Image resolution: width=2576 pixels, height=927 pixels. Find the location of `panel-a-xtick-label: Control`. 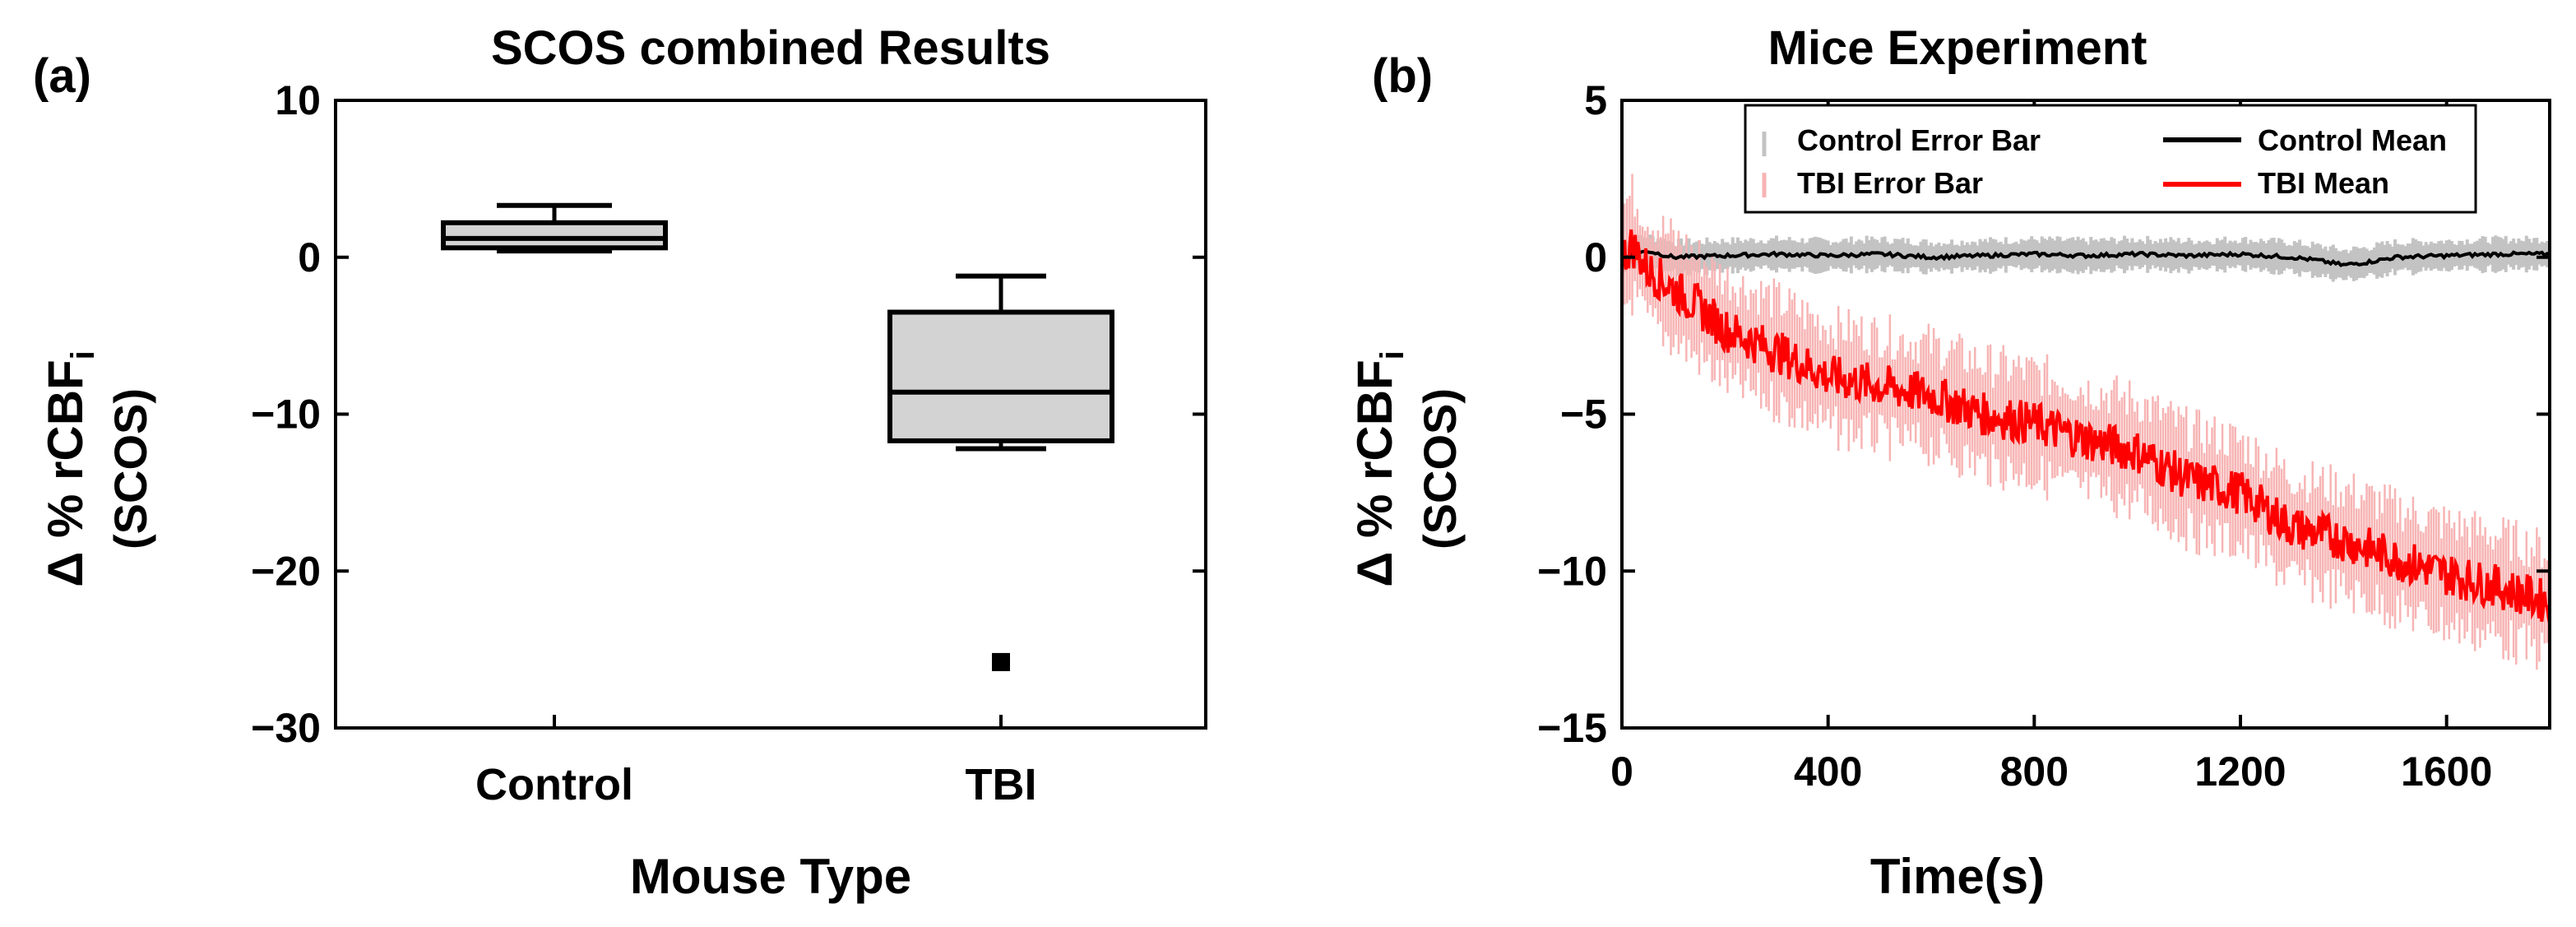

panel-a-xtick-label: Control is located at coordinates (554, 784).